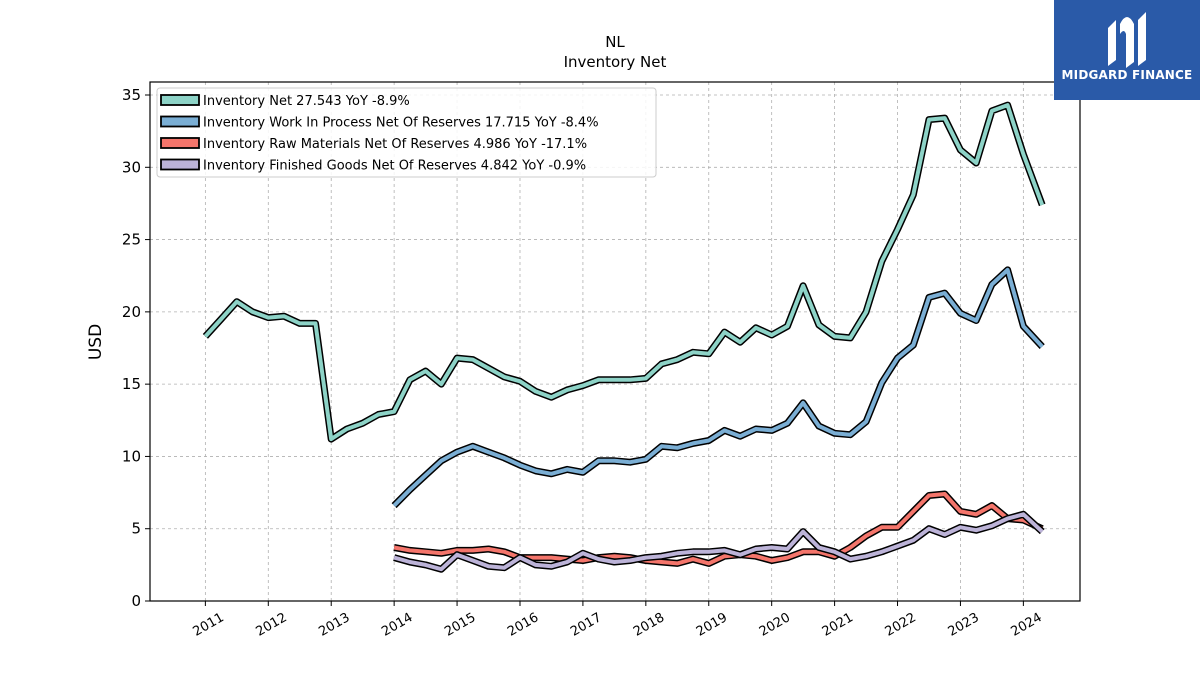 The image size is (1200, 675). What do you see at coordinates (131, 167) in the screenshot?
I see `y-tick-label: 30` at bounding box center [131, 167].